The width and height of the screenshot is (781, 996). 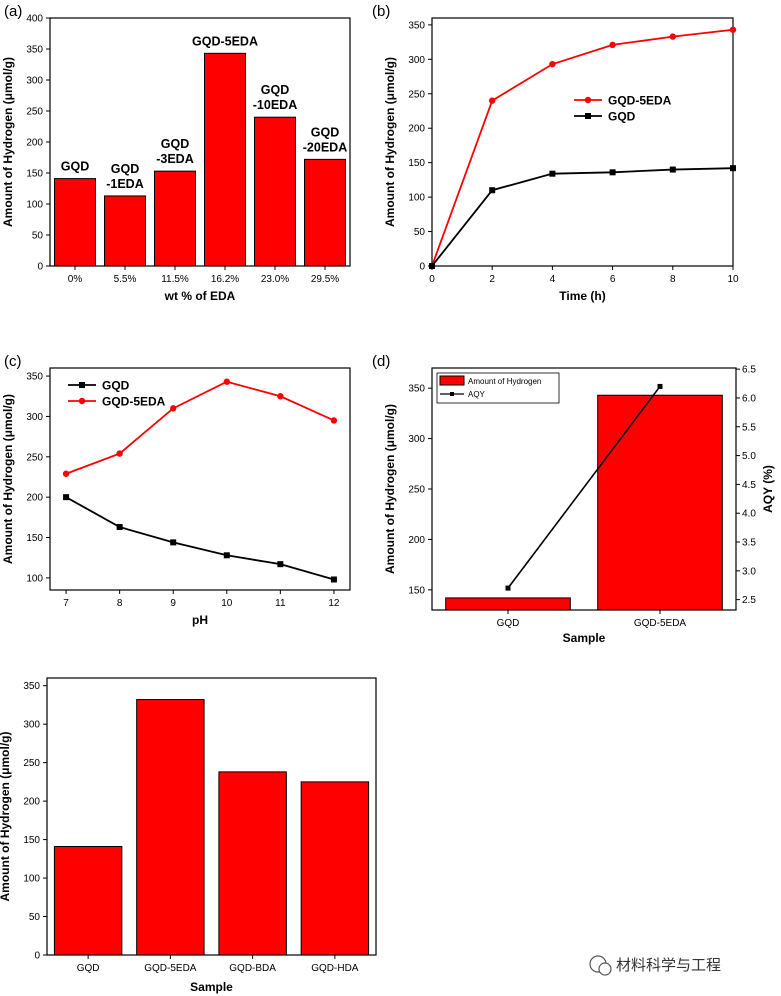 What do you see at coordinates (275, 279) in the screenshot?
I see `chart-a-xtick-label: 23.0%` at bounding box center [275, 279].